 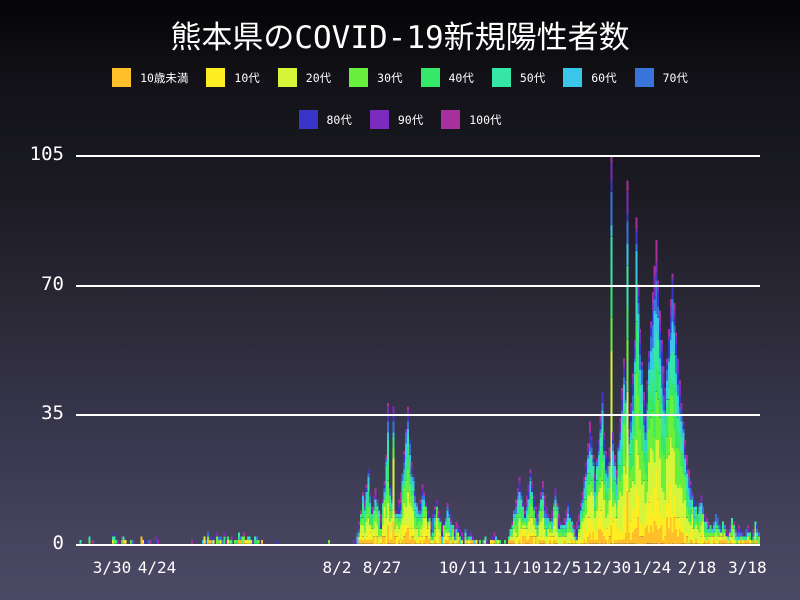 What do you see at coordinates (46, 154) in the screenshot?
I see `y-tick-label: 105` at bounding box center [46, 154].